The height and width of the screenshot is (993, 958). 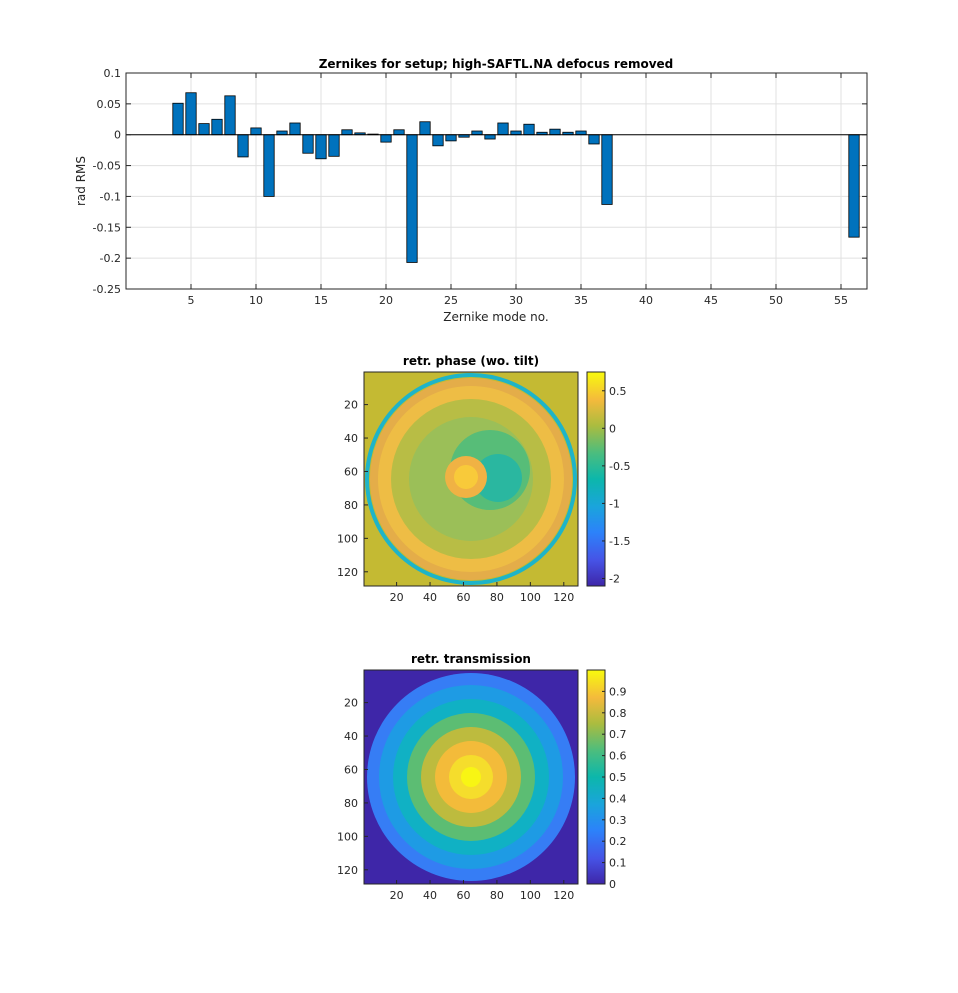 I want to click on y-tick-label: 0.1, so click(x=113, y=73).